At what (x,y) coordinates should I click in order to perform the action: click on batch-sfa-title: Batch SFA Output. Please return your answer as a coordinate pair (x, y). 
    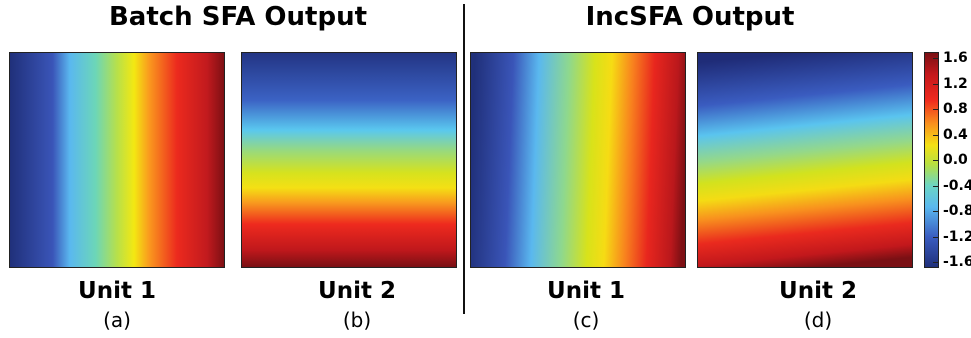
    Looking at the image, I should click on (238, 17).